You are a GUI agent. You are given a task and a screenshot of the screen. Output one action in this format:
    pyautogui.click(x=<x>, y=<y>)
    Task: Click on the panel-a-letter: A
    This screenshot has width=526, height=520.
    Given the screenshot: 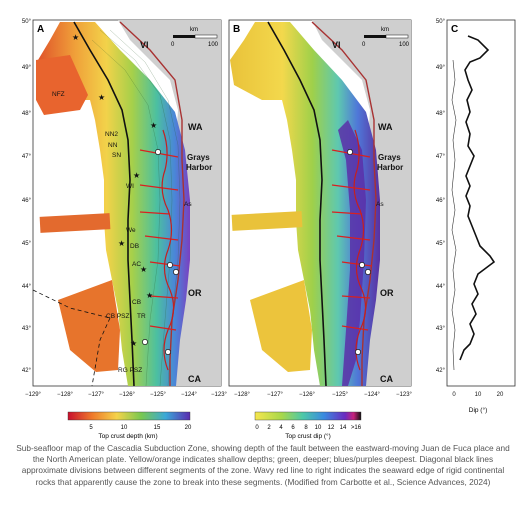 What is the action you would take?
    pyautogui.click(x=40, y=29)
    